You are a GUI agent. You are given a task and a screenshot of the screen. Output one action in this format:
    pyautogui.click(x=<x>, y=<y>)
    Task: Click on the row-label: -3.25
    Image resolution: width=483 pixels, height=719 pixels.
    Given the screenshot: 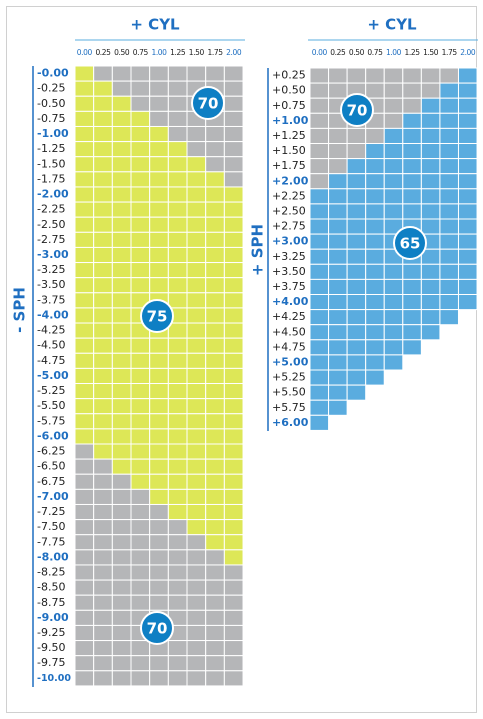 What is the action you would take?
    pyautogui.click(x=51, y=269)
    